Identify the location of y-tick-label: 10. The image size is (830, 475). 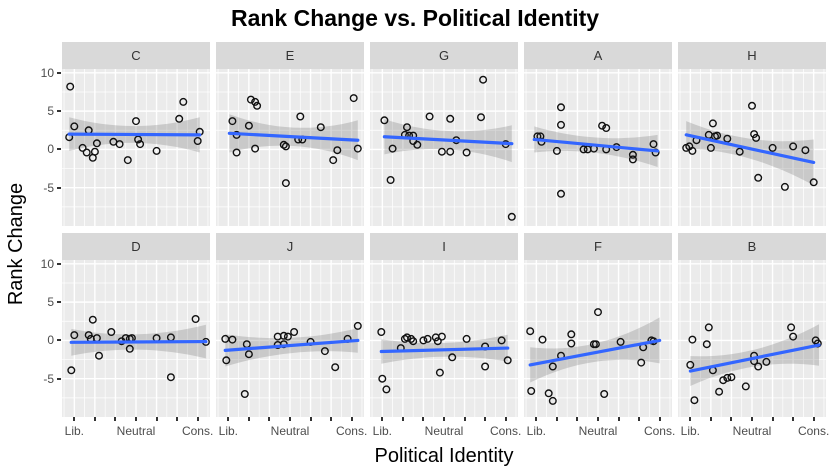
(47, 263).